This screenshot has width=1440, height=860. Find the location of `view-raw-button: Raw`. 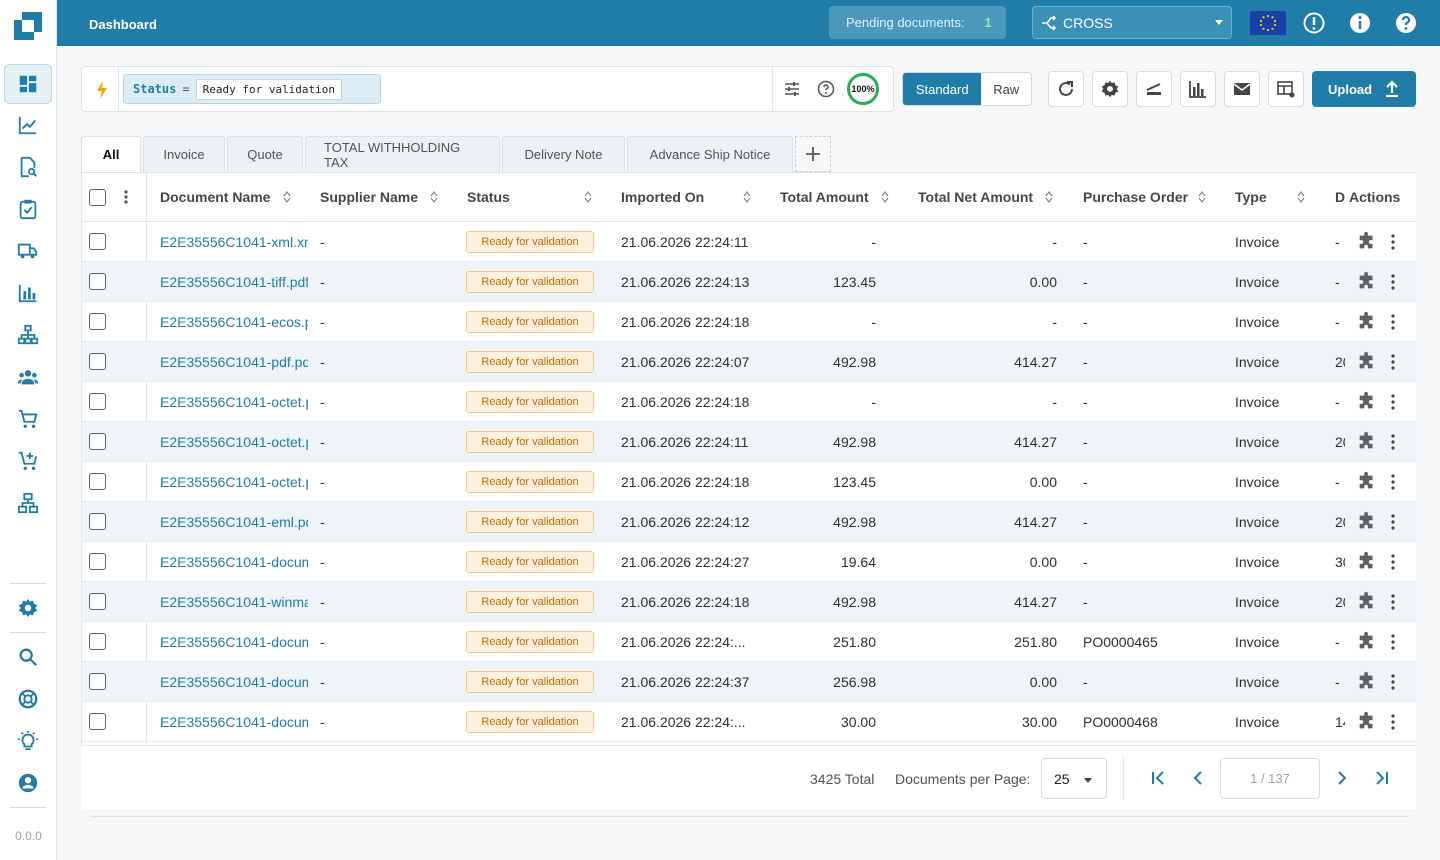

view-raw-button: Raw is located at coordinates (1006, 89).